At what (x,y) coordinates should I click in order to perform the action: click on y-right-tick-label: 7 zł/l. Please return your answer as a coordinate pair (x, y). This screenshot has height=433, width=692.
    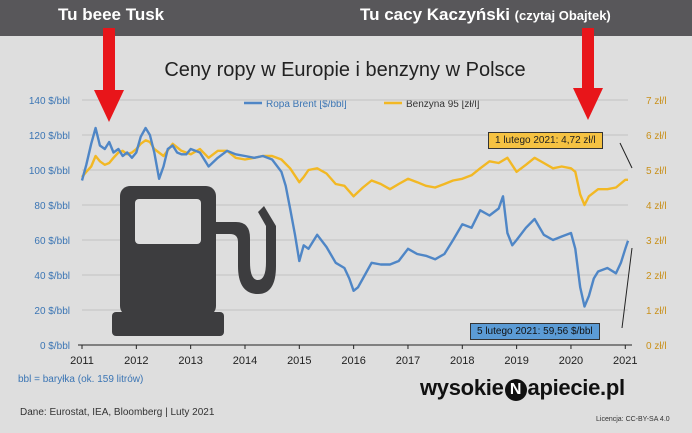
    Looking at the image, I should click on (656, 101).